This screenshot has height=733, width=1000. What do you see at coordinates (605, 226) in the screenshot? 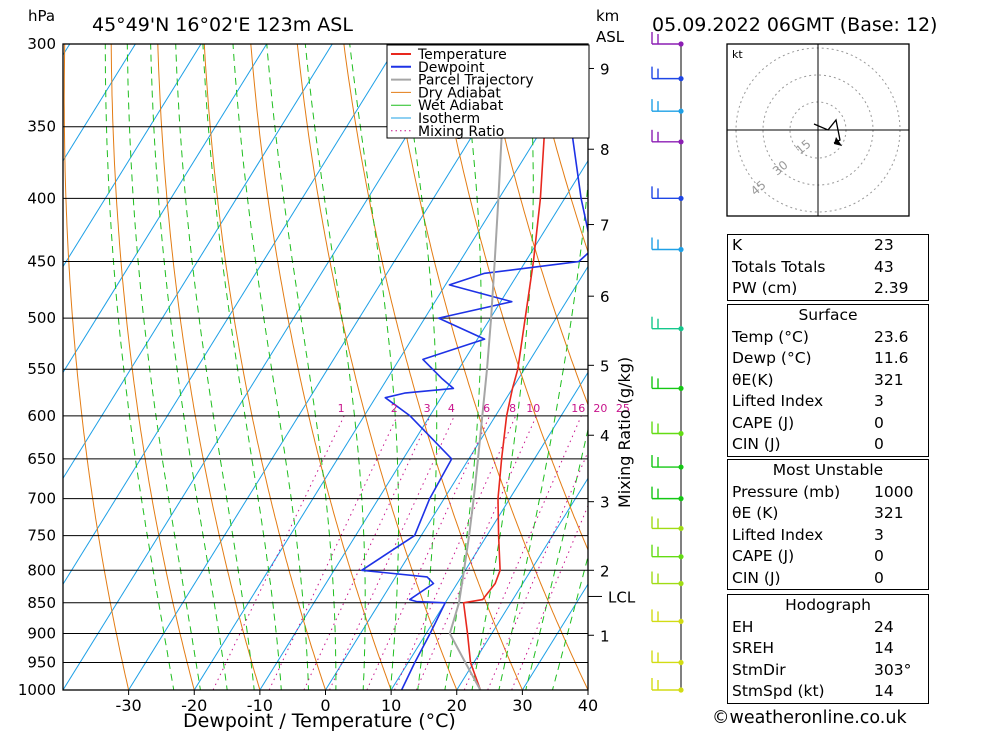
I see `km-tick-label: 7` at bounding box center [605, 226].